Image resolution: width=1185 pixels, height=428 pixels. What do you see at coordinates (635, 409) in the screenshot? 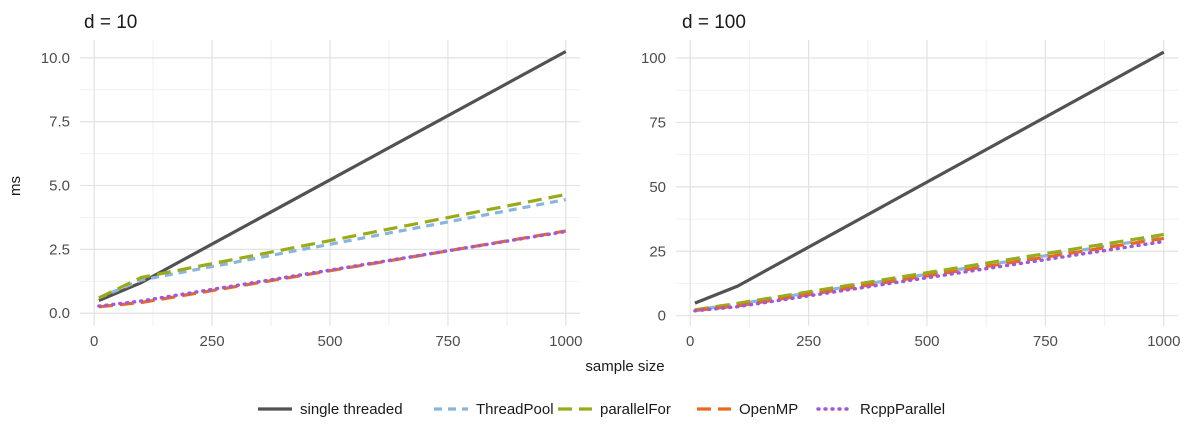
I see `legend-label: parallelFor` at bounding box center [635, 409].